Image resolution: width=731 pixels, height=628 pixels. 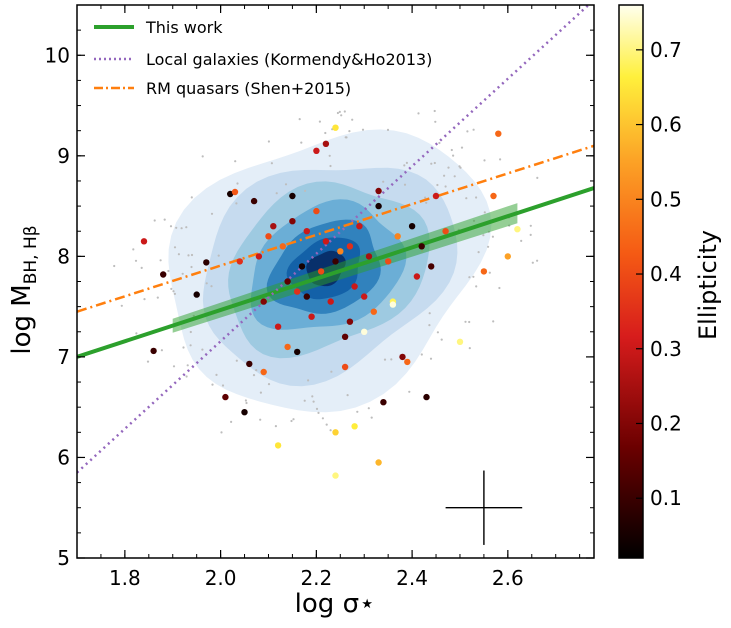 What do you see at coordinates (31, 254) in the screenshot?
I see `y-axis-title-sub: BH, Hβ` at bounding box center [31, 254].